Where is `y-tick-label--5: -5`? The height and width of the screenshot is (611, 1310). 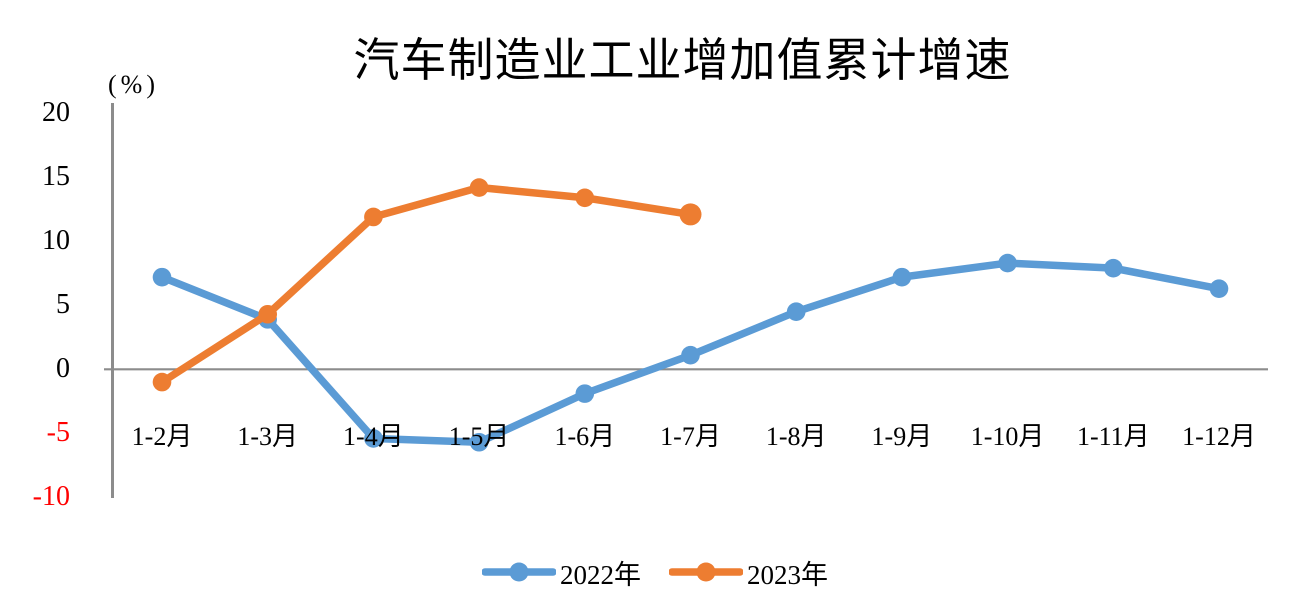
y-tick-label--5: -5 is located at coordinates (58, 433).